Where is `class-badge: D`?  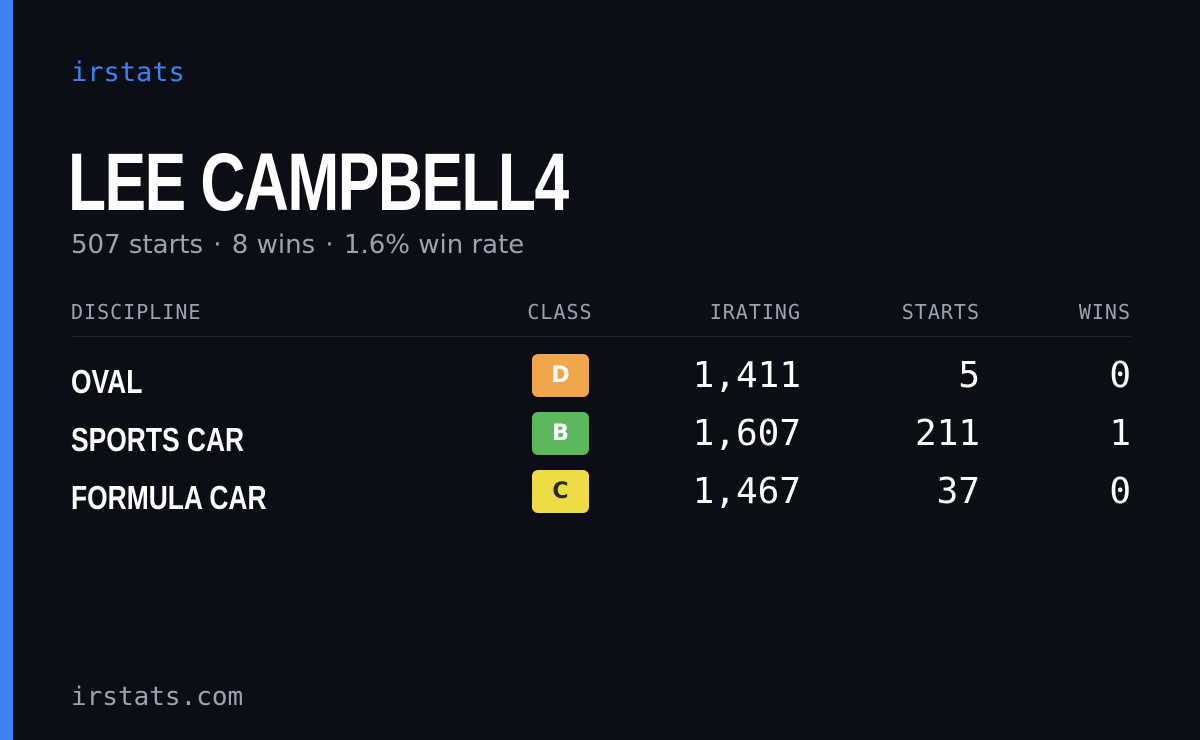
class-badge: D is located at coordinates (560, 375).